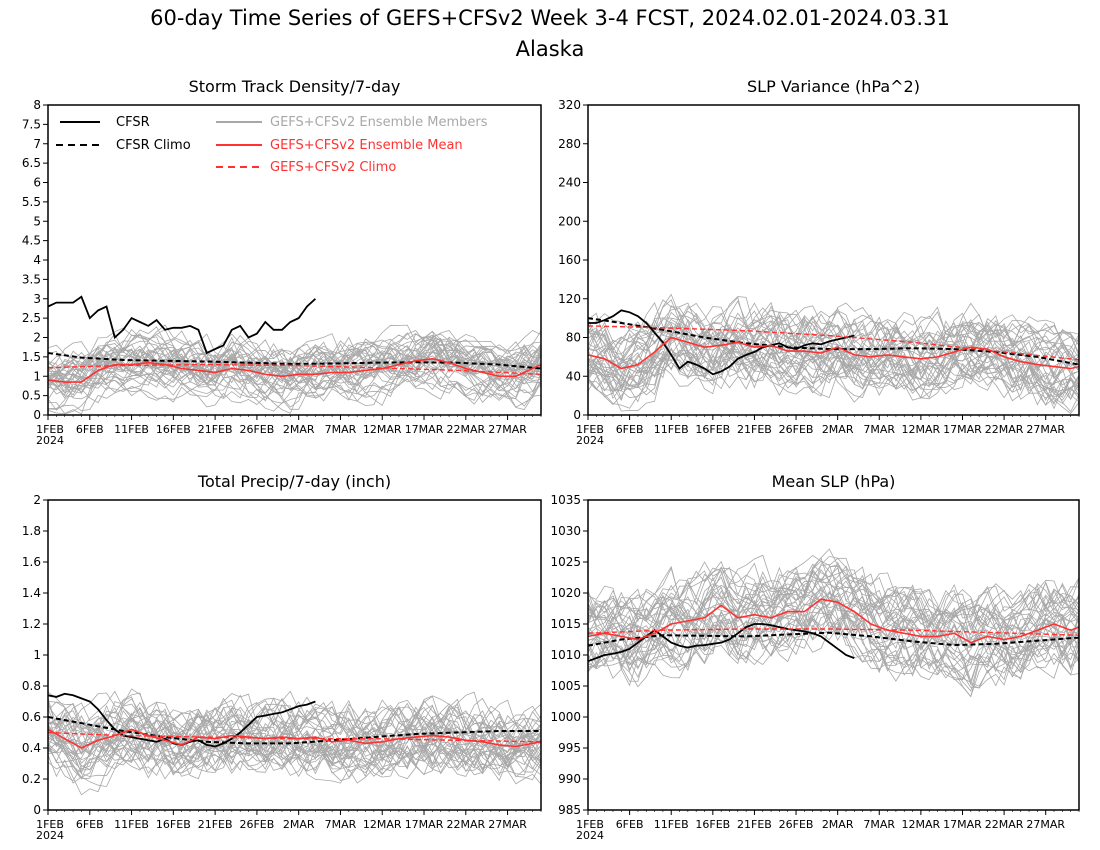 This screenshot has height=850, width=1100. I want to click on panel-title: Total Precip/7-day (inch), so click(294, 481).